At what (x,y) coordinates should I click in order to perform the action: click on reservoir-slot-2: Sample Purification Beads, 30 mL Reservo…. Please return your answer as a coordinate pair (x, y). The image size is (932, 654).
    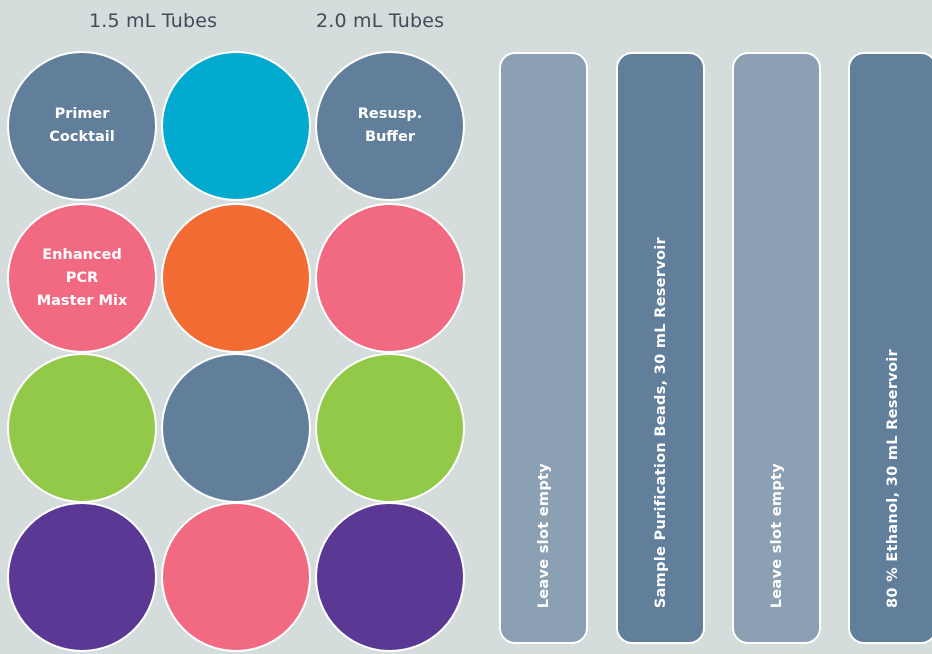
    Looking at the image, I should click on (660, 348).